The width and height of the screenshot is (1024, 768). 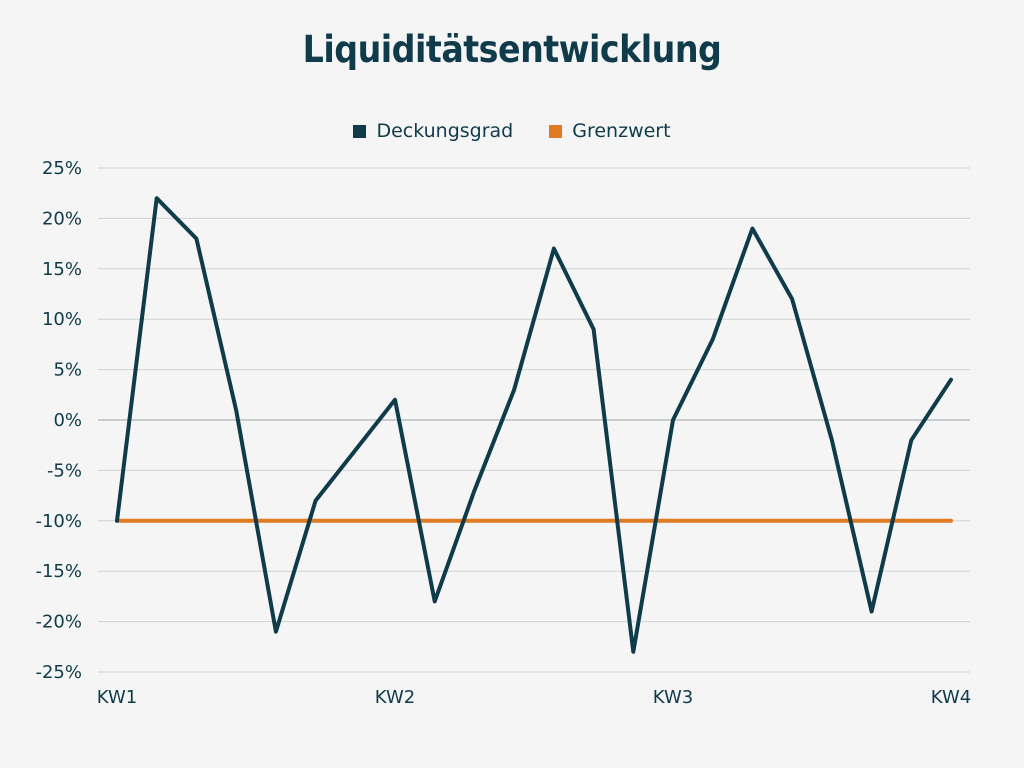 I want to click on x-tick-label: KW3, so click(x=673, y=697).